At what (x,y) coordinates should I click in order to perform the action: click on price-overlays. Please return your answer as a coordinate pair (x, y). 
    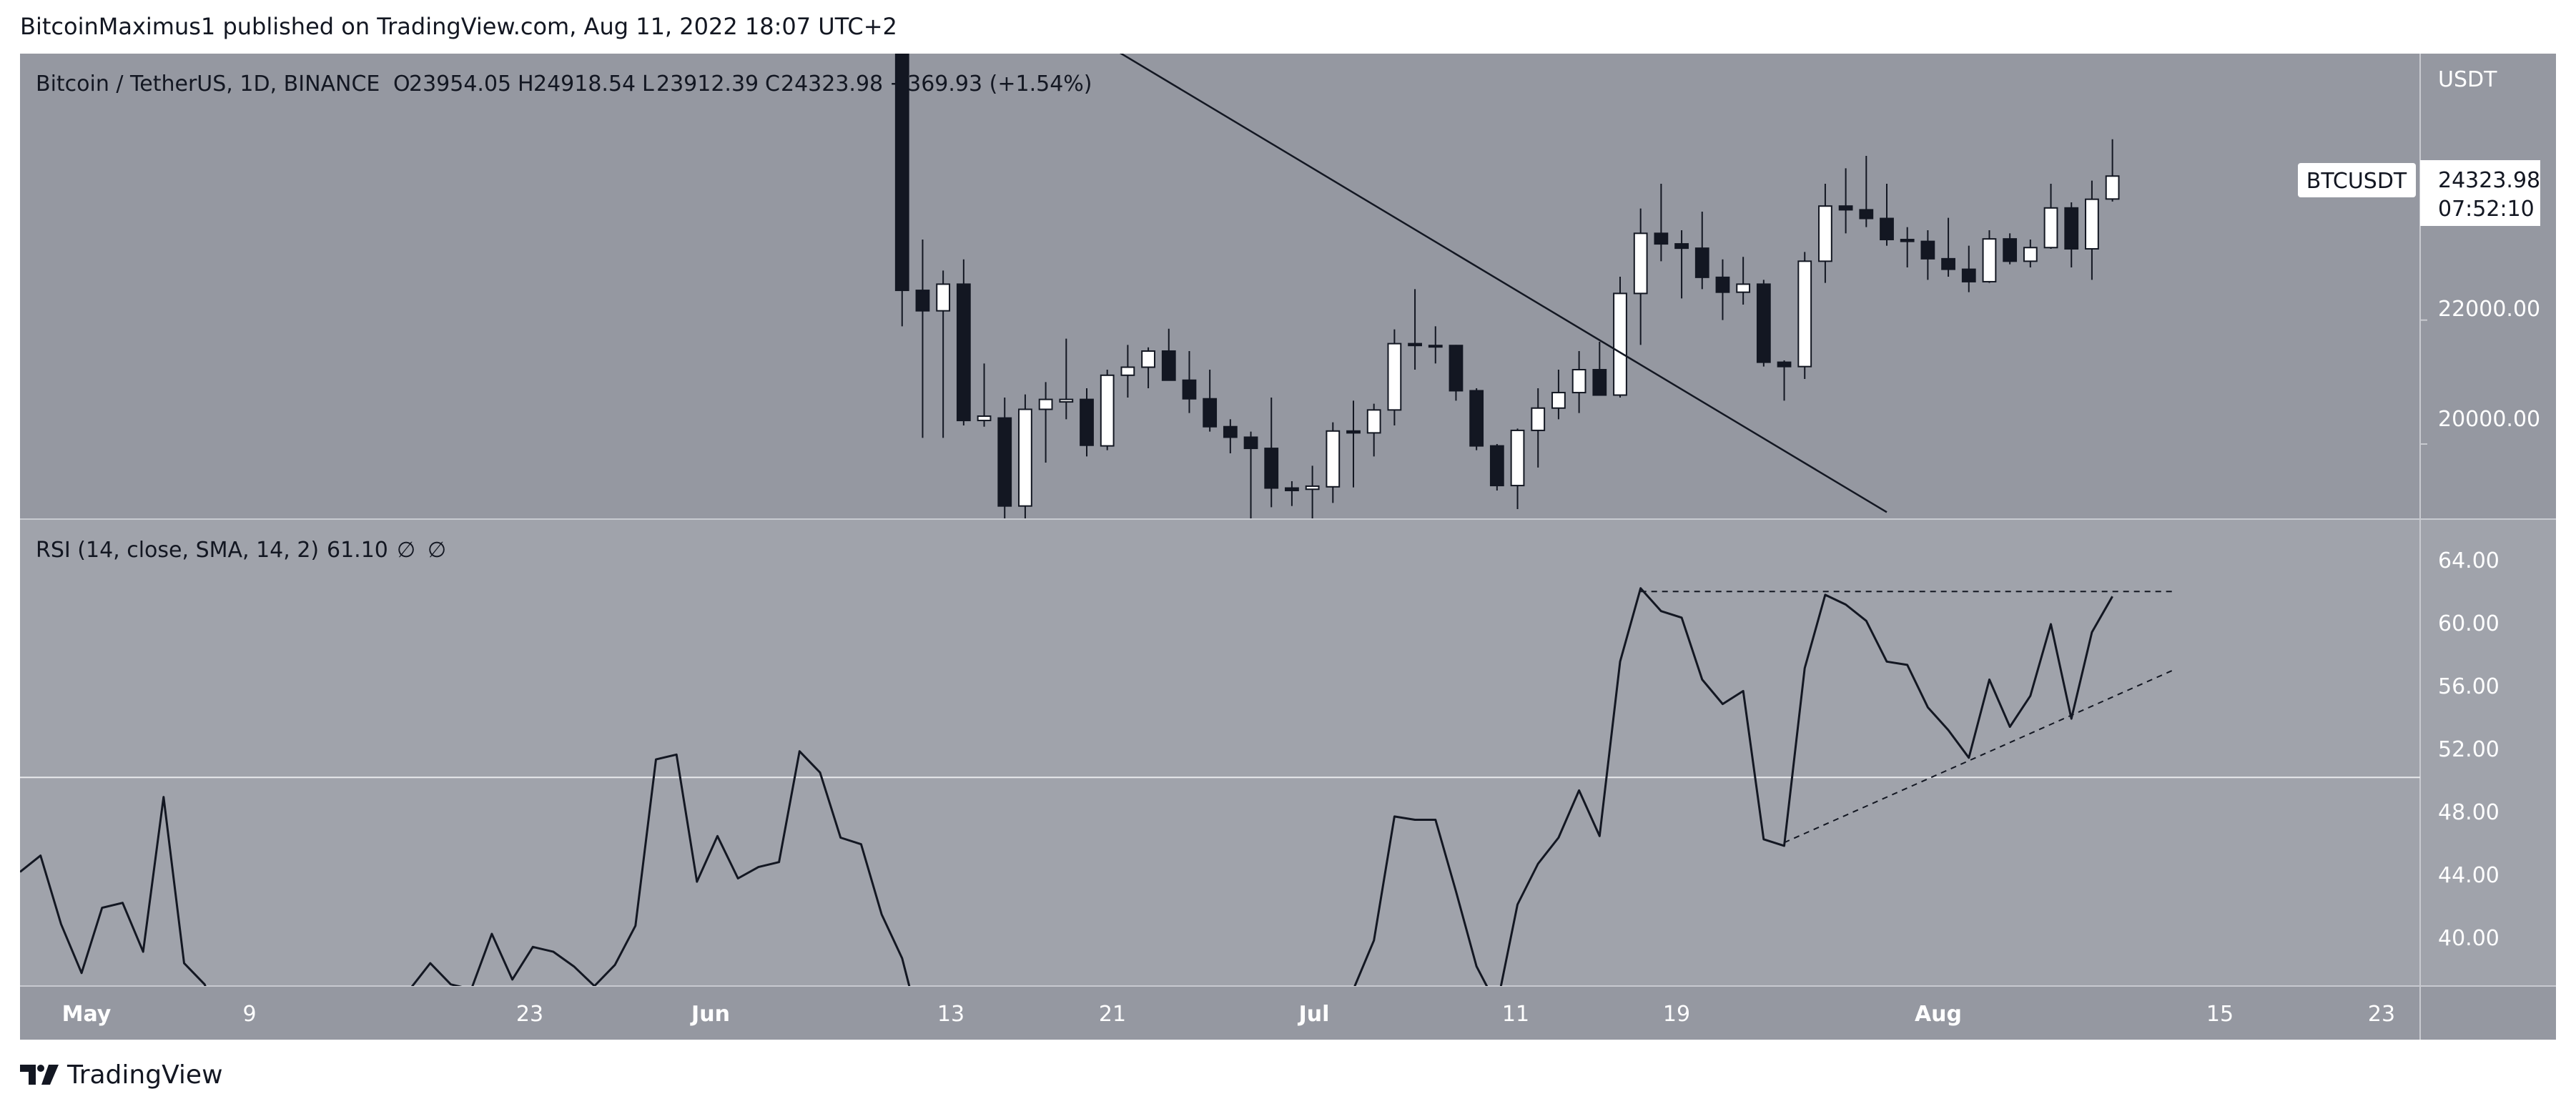
    Looking at the image, I should click on (1503, 283).